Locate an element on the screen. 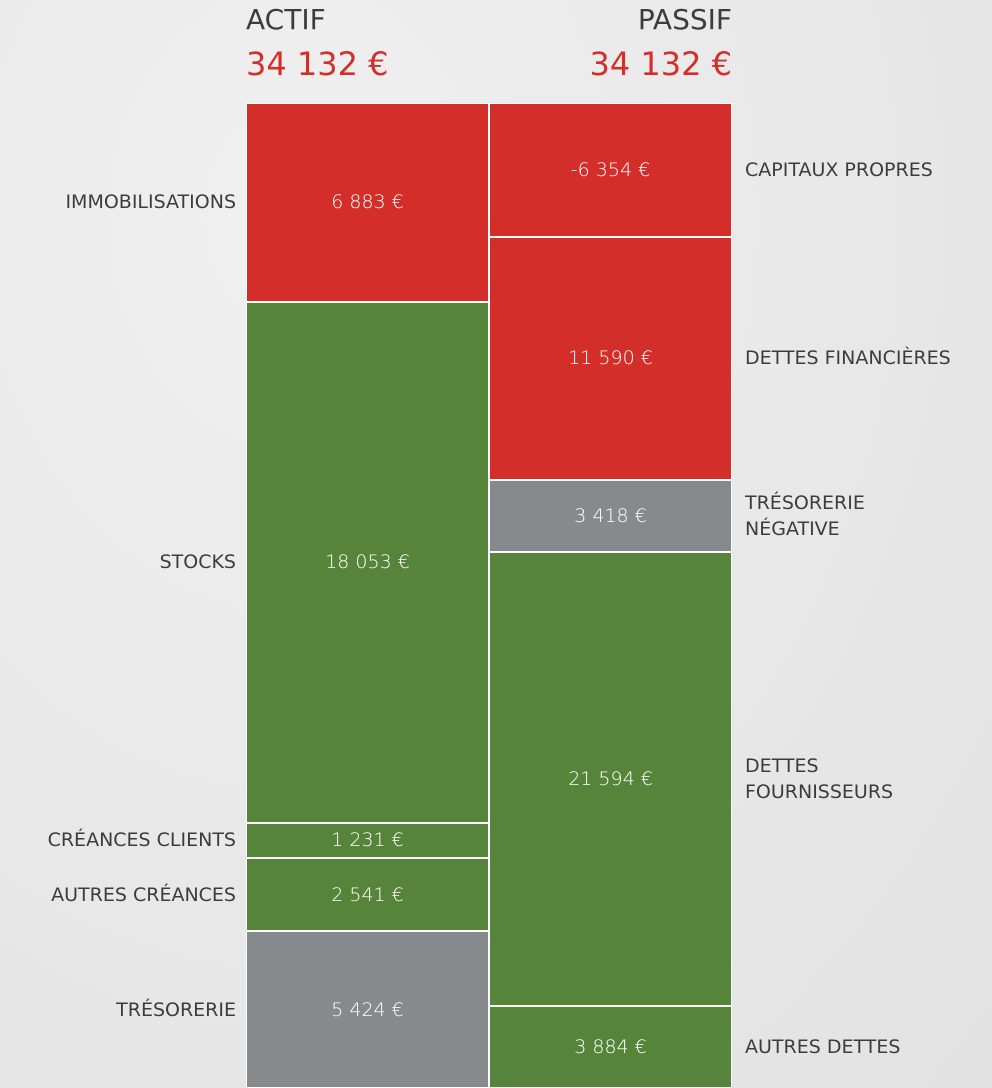 This screenshot has width=992, height=1088. segment-label: DETTES FINANCIÈRES is located at coordinates (848, 358).